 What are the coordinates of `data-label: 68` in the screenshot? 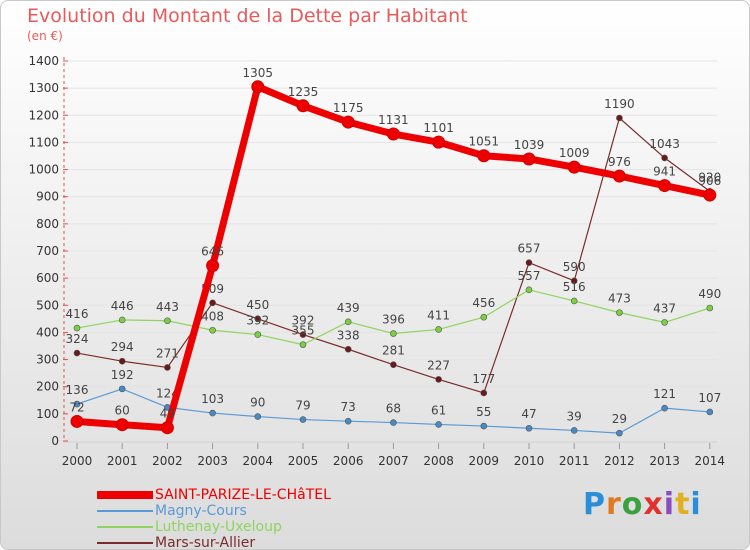 It's located at (393, 409).